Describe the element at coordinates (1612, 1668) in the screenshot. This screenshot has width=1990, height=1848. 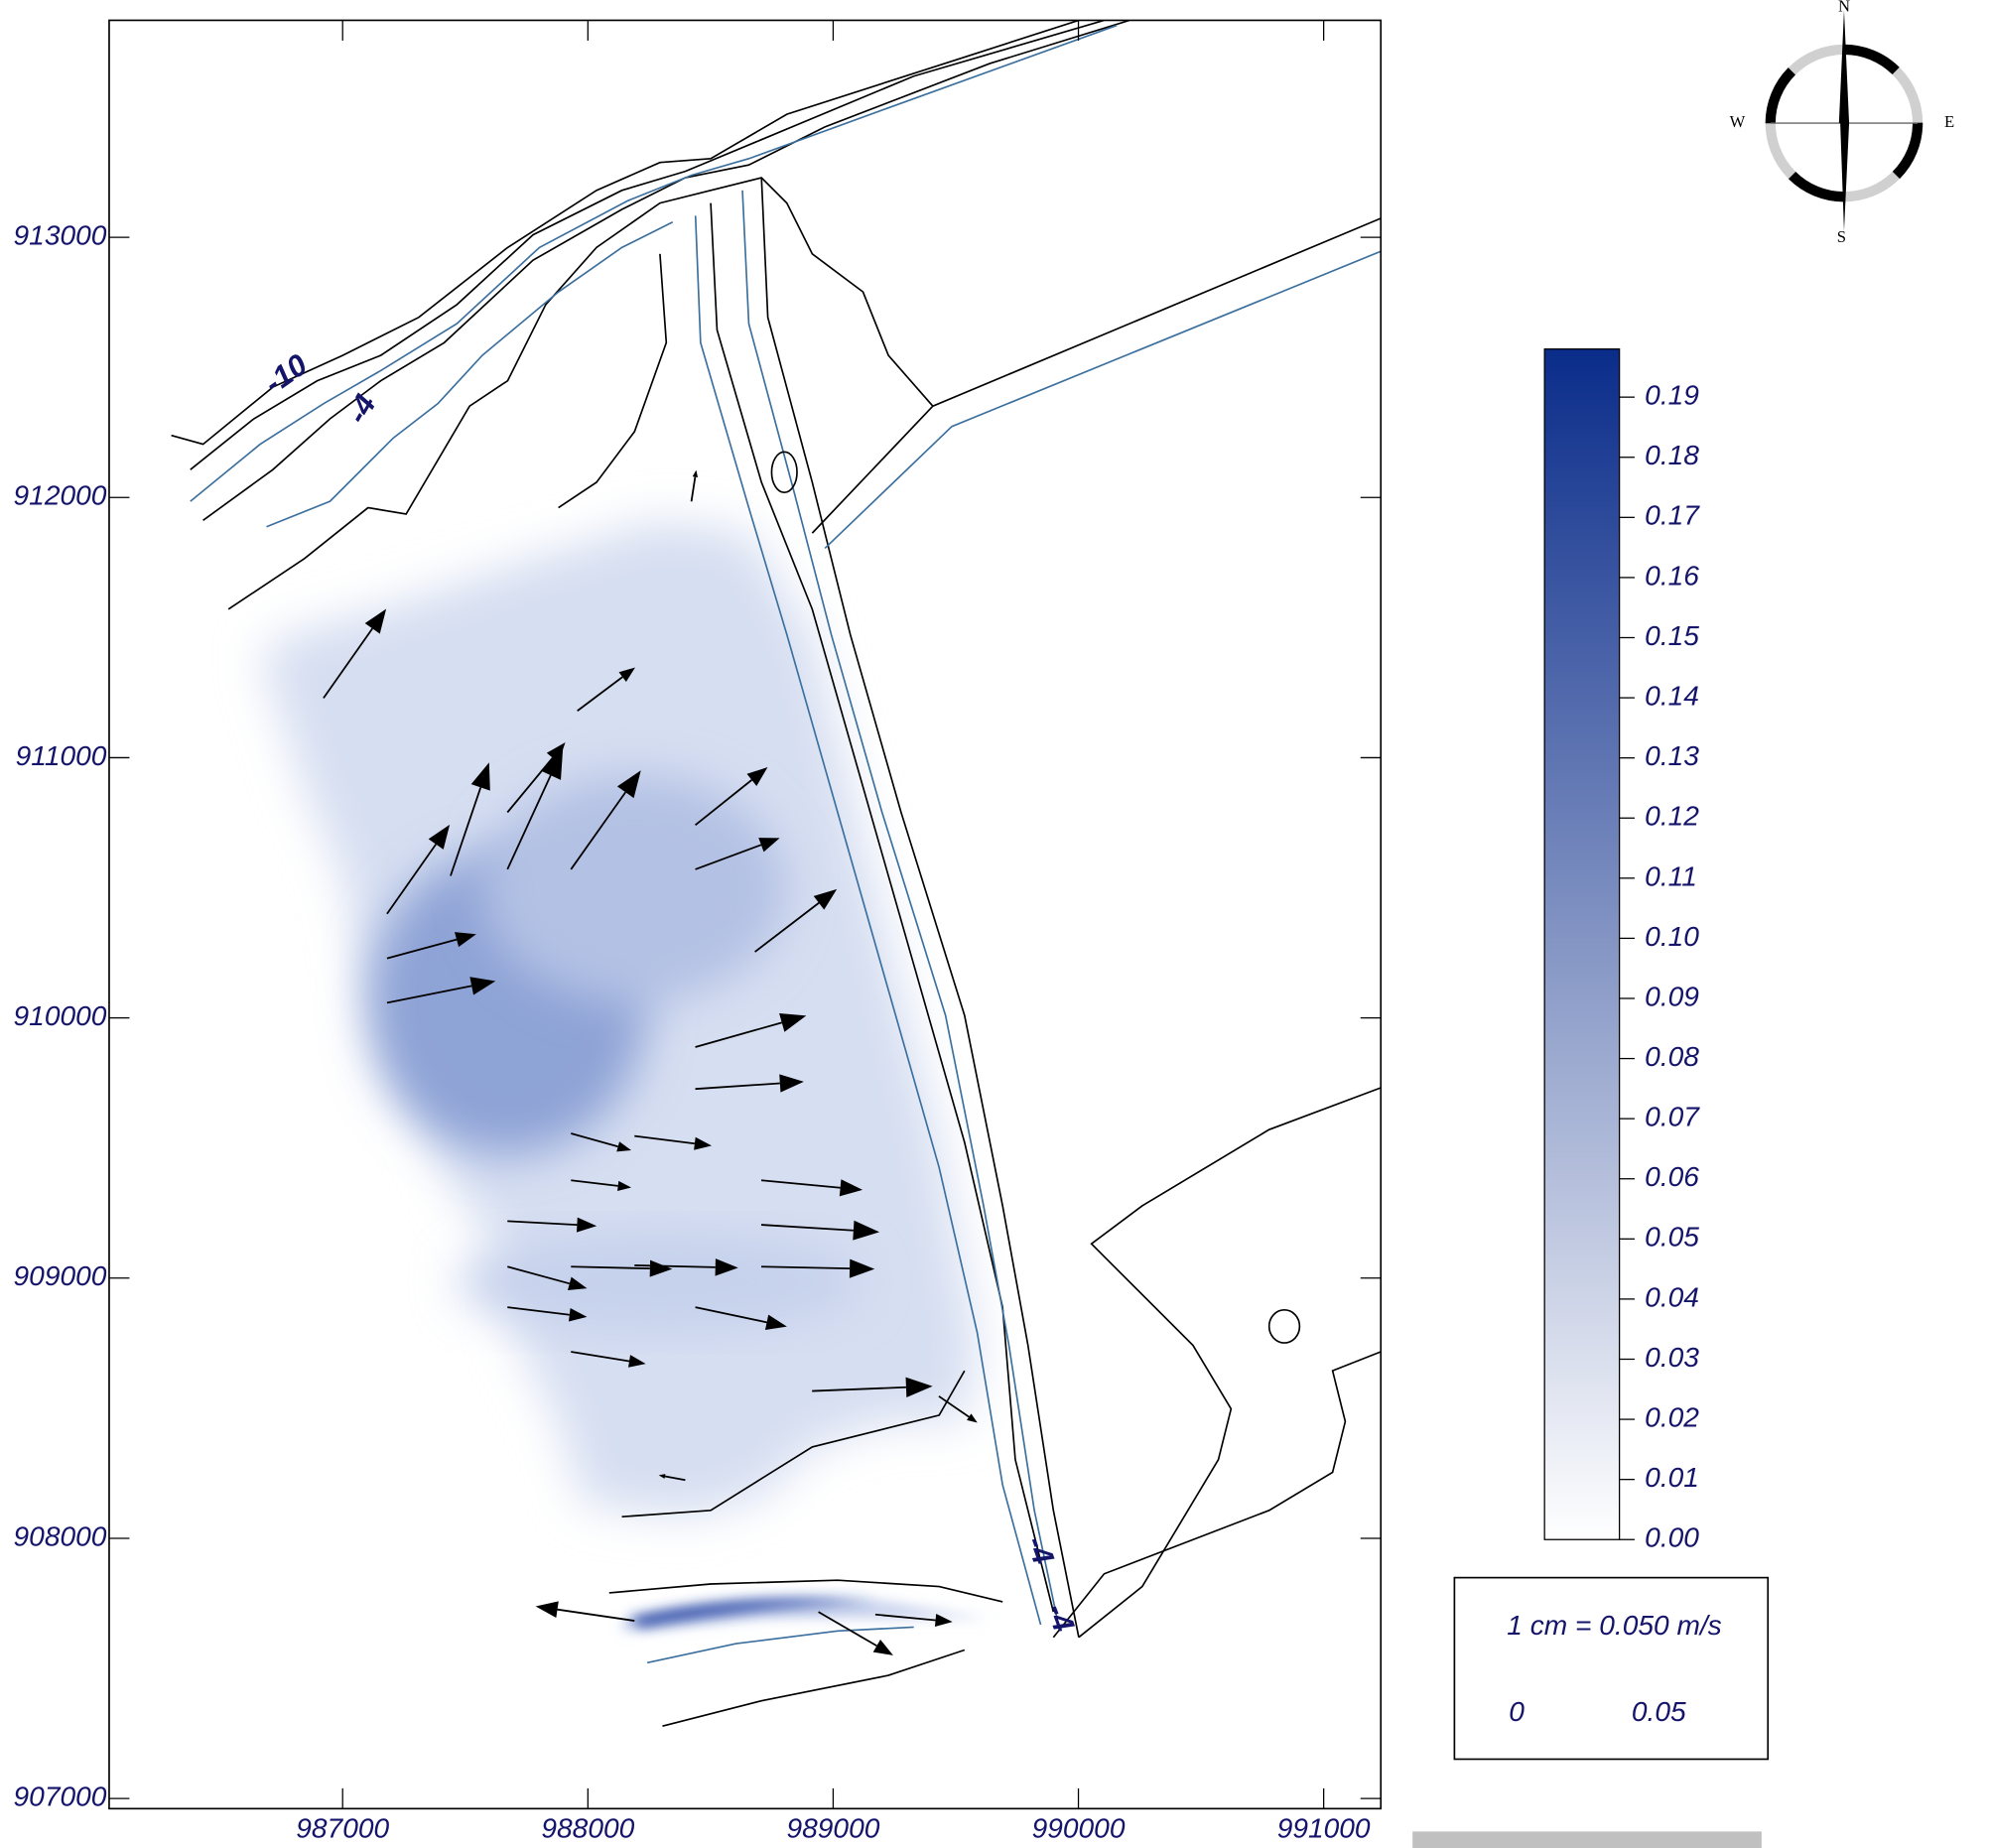
I see `legend-box` at that location.